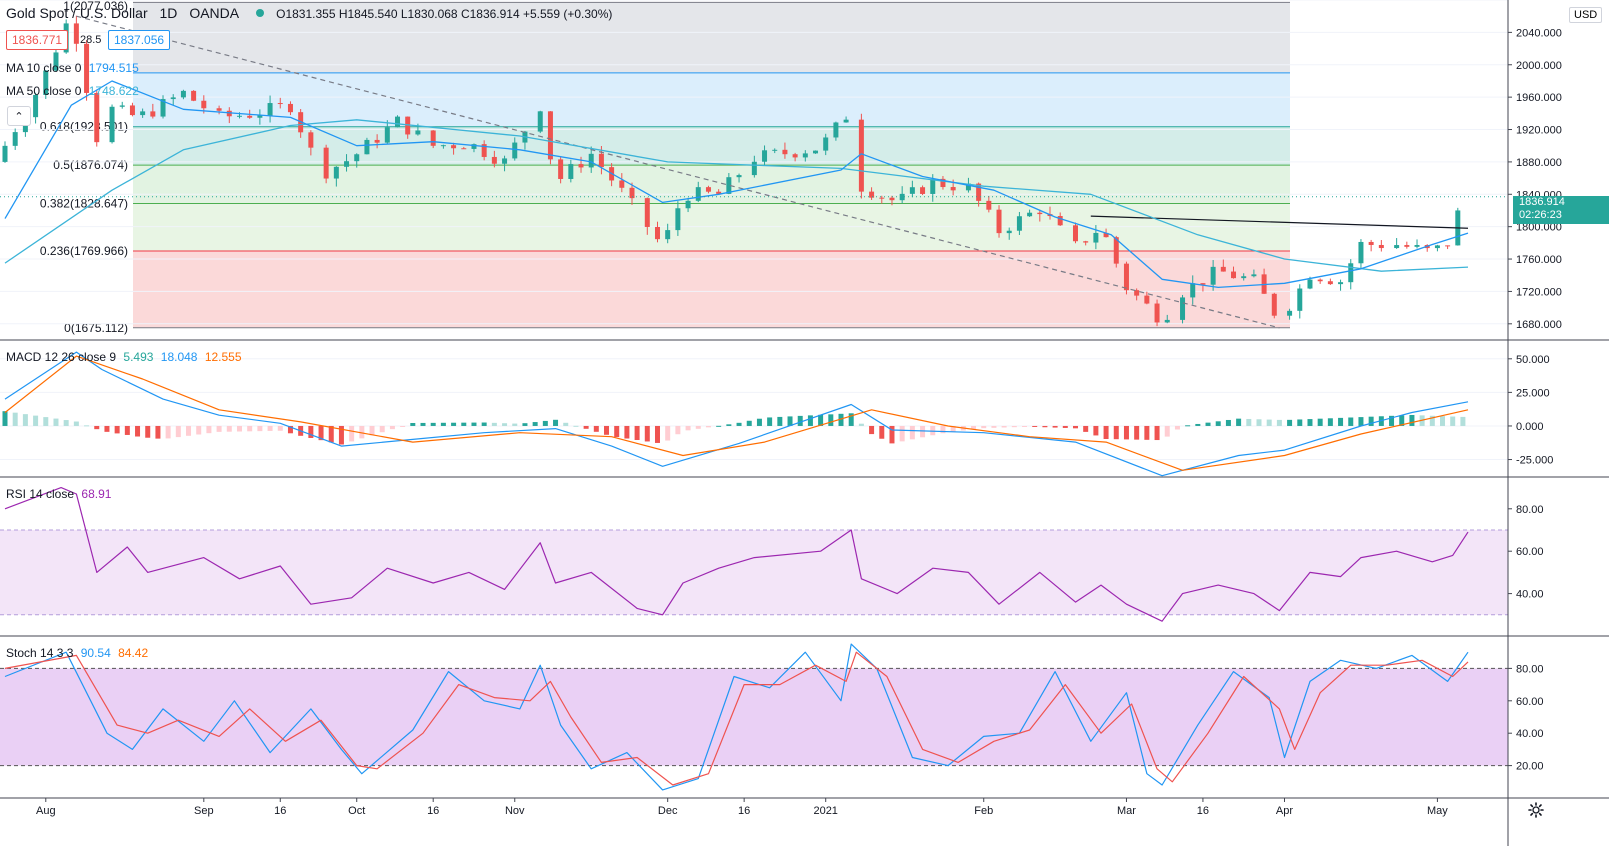  Describe the element at coordinates (1539, 325) in the screenshot. I see `price-tick-label: 1680.000` at that location.